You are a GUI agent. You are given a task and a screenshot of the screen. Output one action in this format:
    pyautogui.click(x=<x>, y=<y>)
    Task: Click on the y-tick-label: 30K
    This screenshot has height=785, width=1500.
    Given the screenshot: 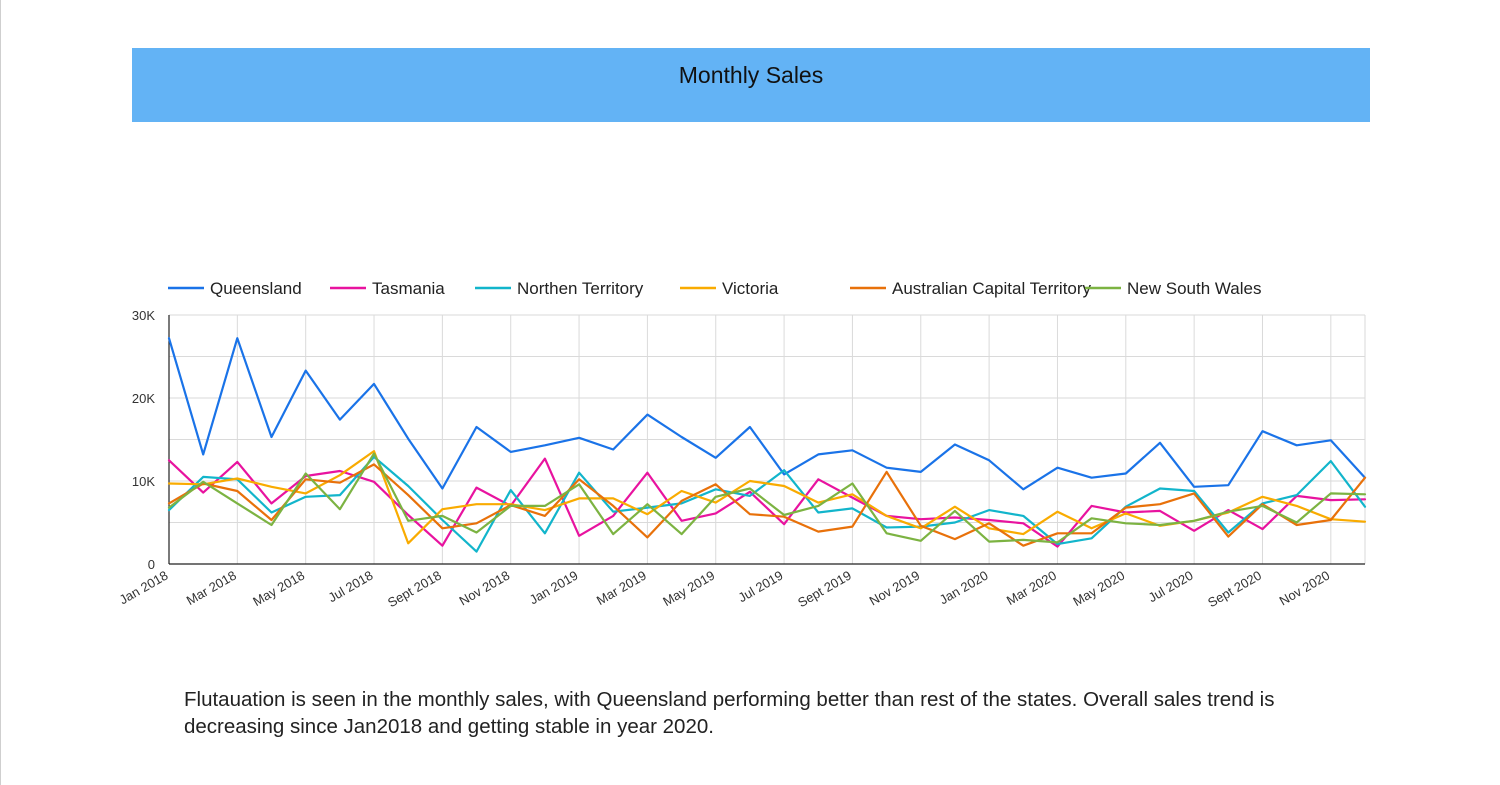 What is the action you would take?
    pyautogui.click(x=143, y=315)
    